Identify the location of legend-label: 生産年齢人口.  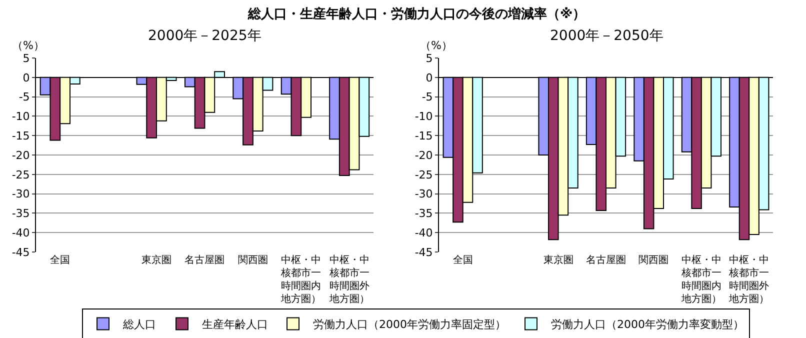
(235, 325).